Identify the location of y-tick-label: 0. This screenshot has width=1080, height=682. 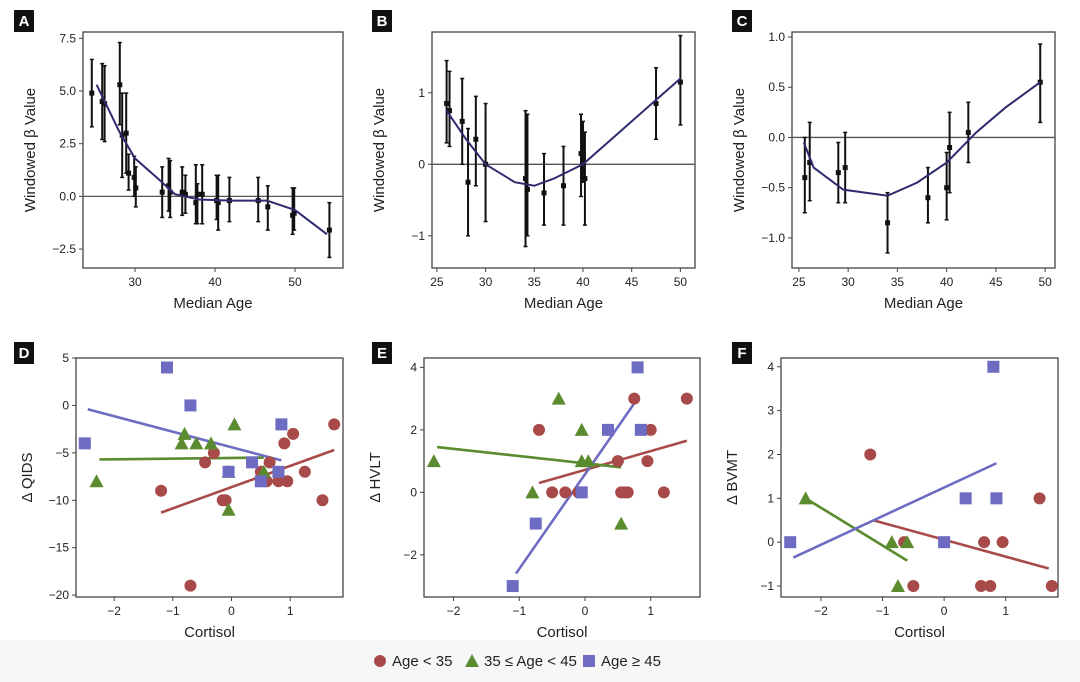
(770, 542).